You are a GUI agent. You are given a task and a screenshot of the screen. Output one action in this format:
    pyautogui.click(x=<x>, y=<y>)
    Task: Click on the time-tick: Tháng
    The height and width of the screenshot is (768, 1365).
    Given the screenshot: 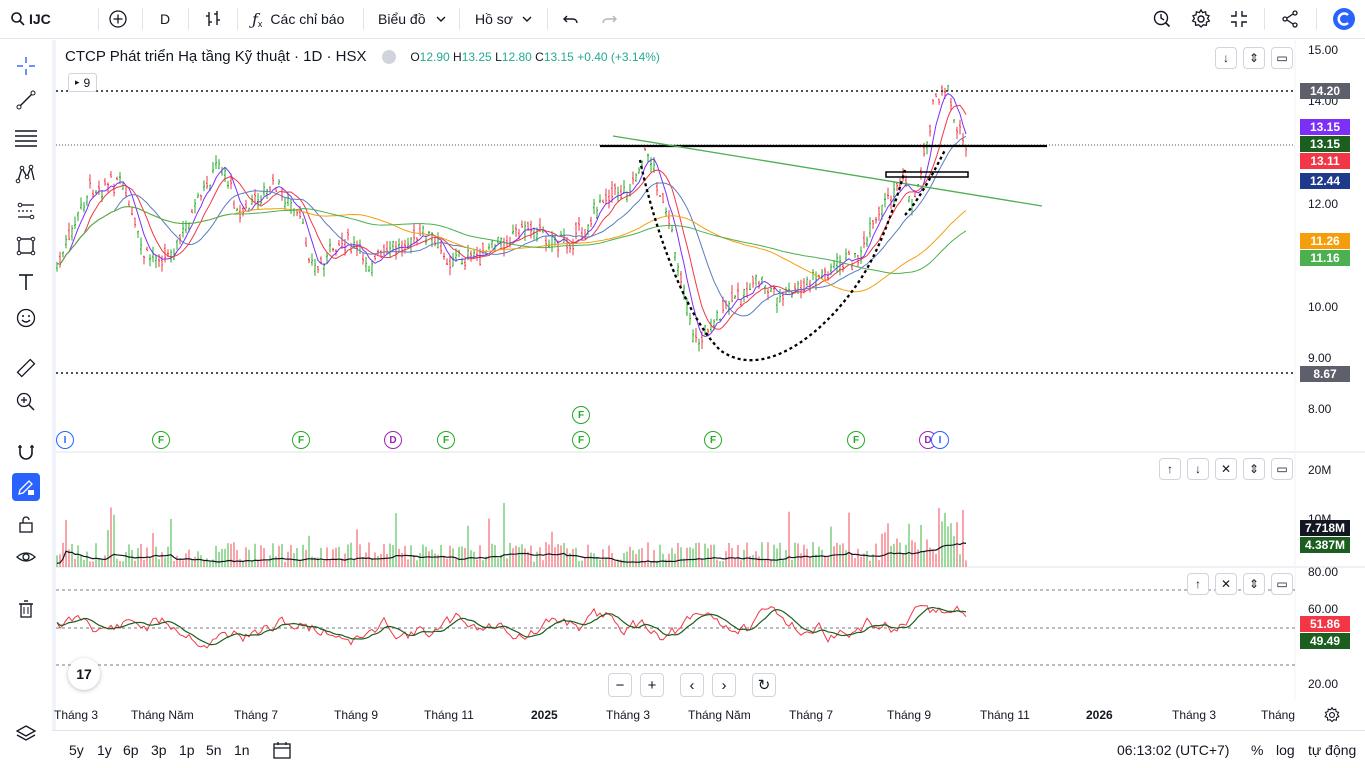 What is the action you would take?
    pyautogui.click(x=1278, y=715)
    